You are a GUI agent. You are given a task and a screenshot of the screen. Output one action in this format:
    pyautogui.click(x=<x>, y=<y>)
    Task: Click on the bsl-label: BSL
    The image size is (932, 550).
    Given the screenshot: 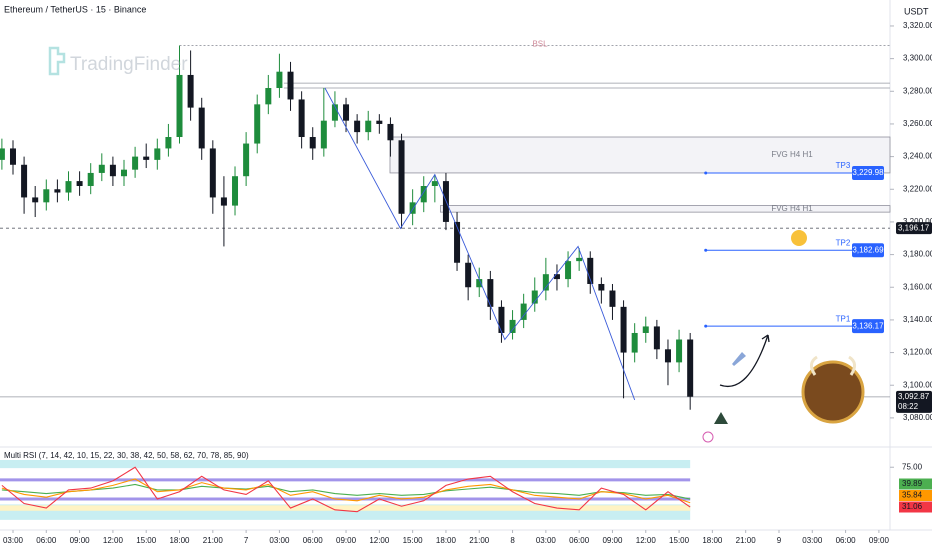 What is the action you would take?
    pyautogui.click(x=540, y=44)
    